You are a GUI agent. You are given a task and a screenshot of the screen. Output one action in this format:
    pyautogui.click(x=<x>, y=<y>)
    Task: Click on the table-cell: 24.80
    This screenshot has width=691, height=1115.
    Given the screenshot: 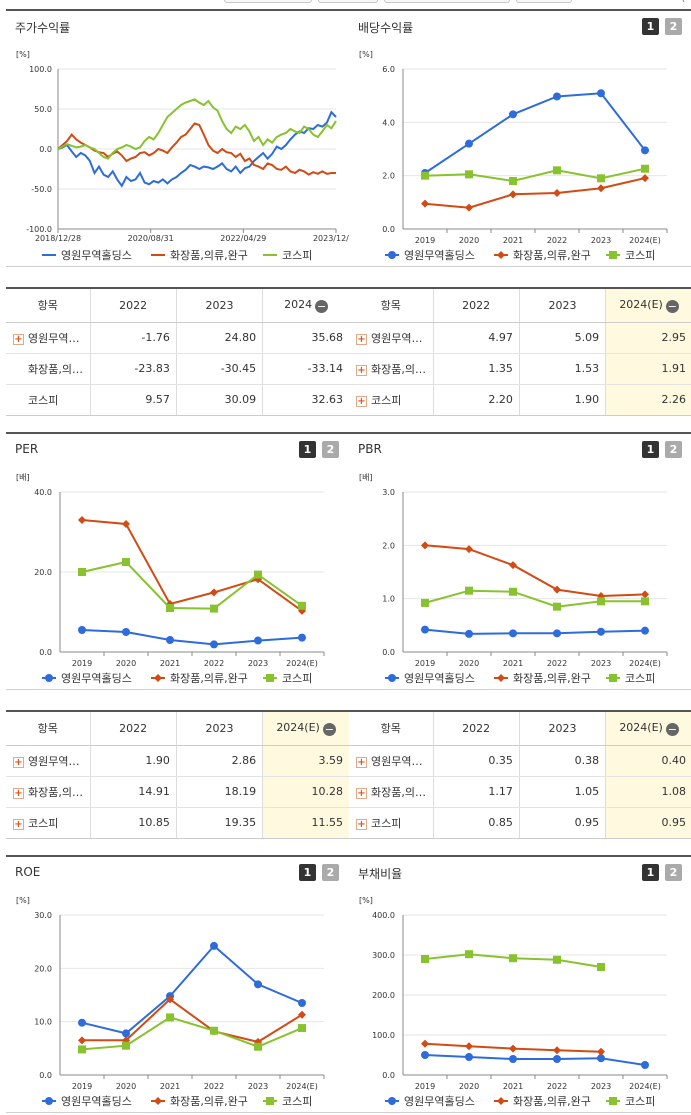 What is the action you would take?
    pyautogui.click(x=219, y=338)
    